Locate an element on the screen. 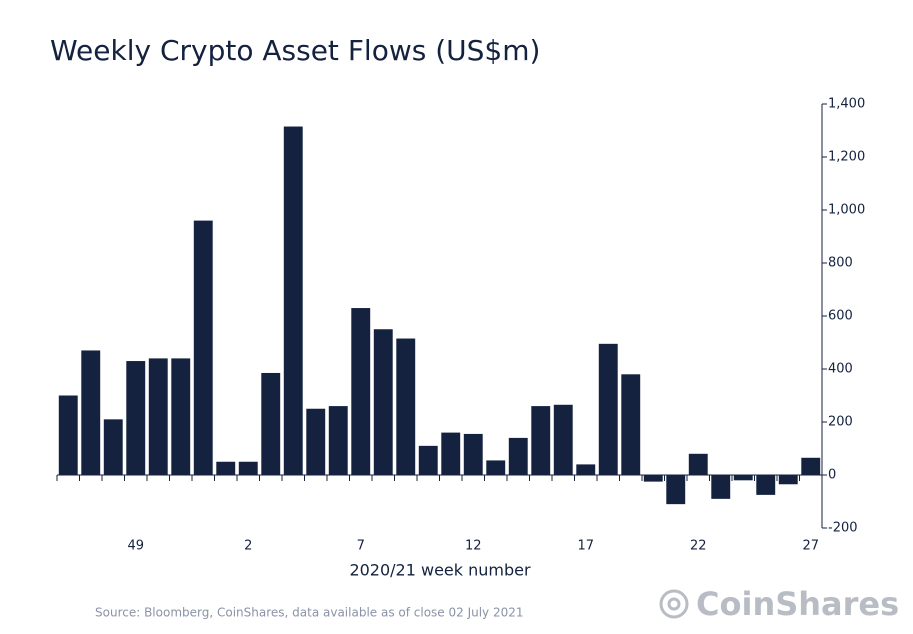 The image size is (913, 634). y-tick-label: 0 is located at coordinates (832, 475).